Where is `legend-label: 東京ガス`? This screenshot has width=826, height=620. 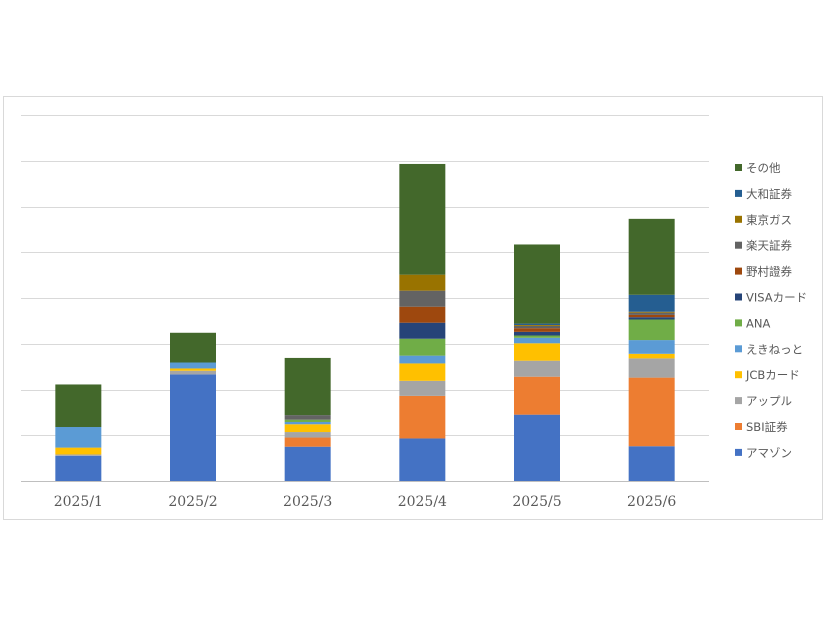
legend-label: 東京ガス is located at coordinates (769, 220).